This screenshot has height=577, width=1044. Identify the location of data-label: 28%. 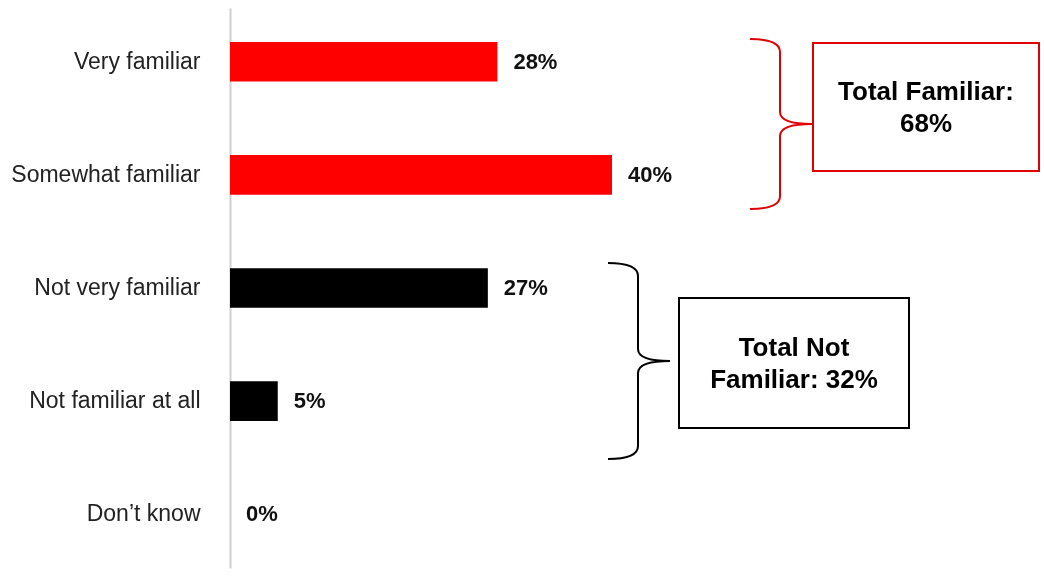
(535, 61).